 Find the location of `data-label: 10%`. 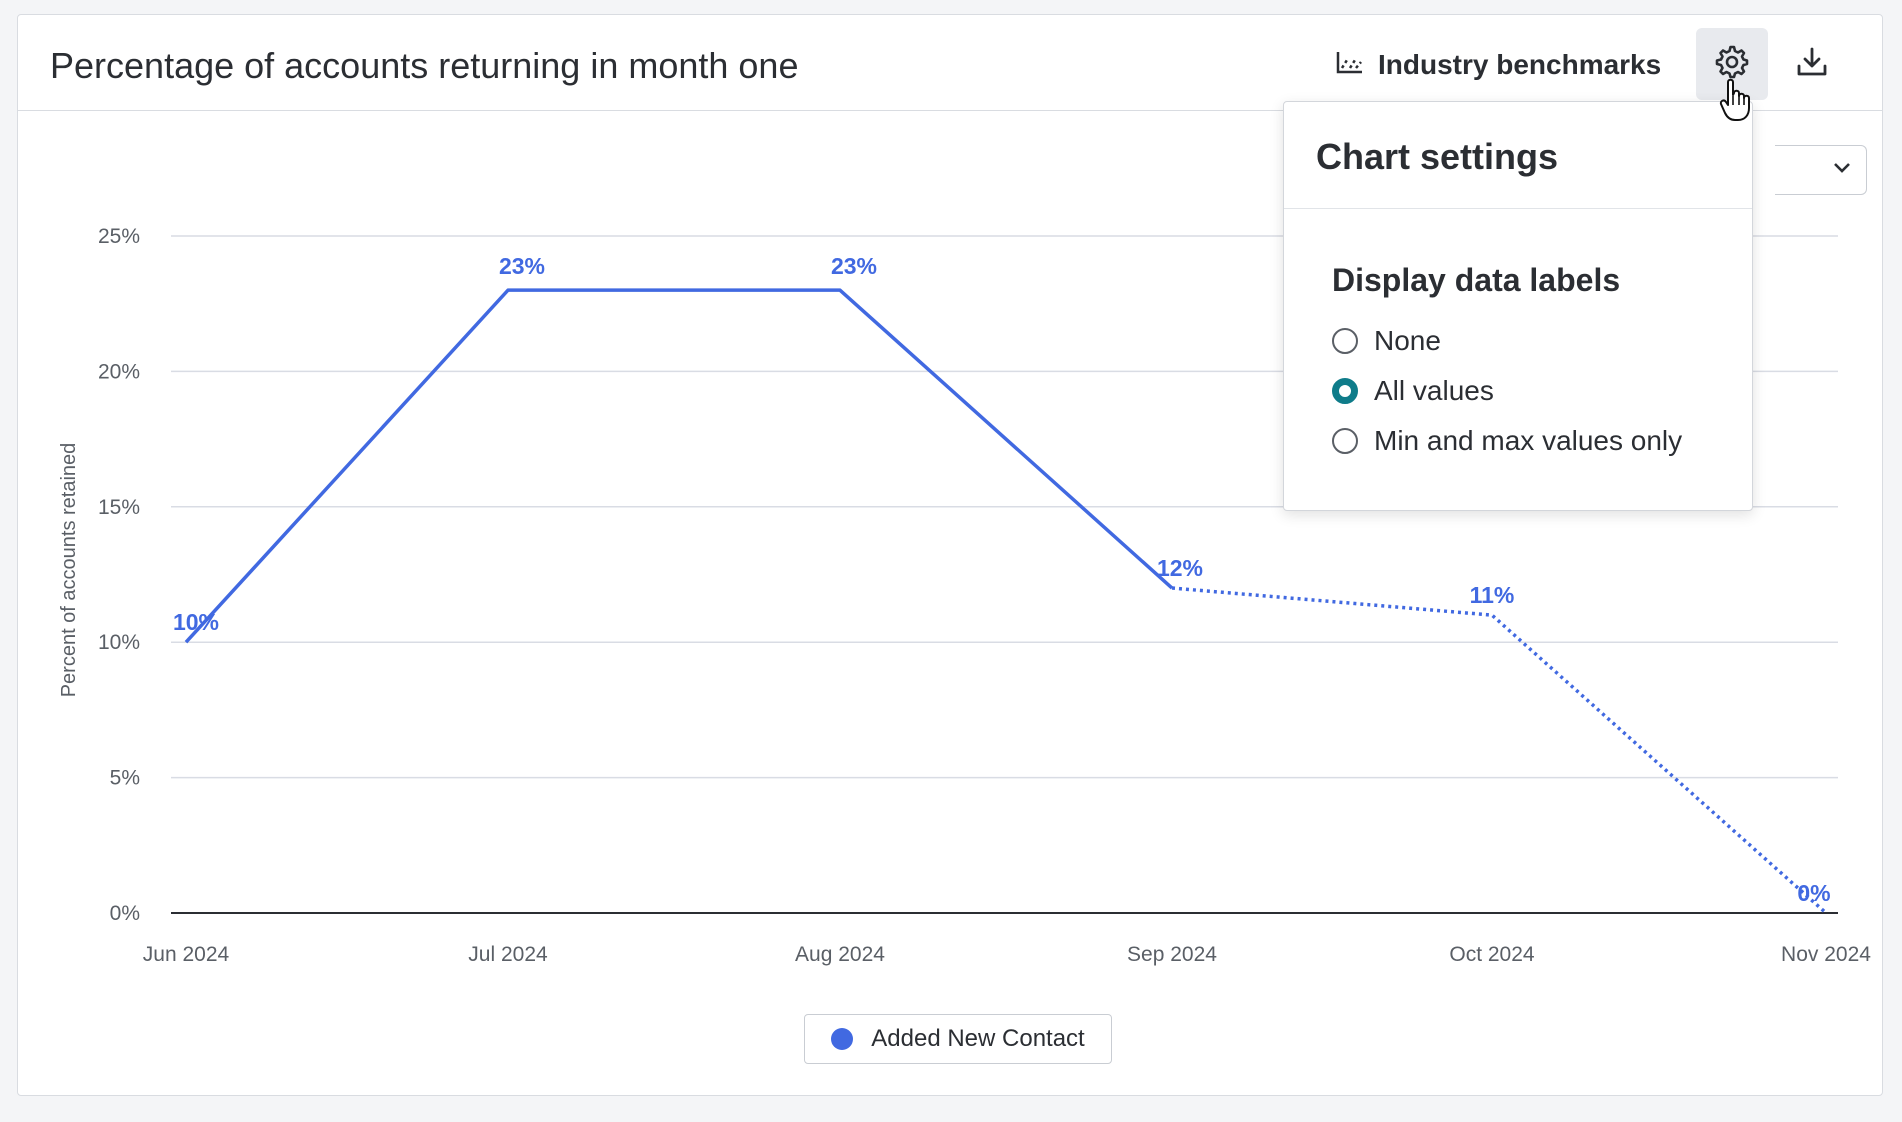

data-label: 10% is located at coordinates (196, 622).